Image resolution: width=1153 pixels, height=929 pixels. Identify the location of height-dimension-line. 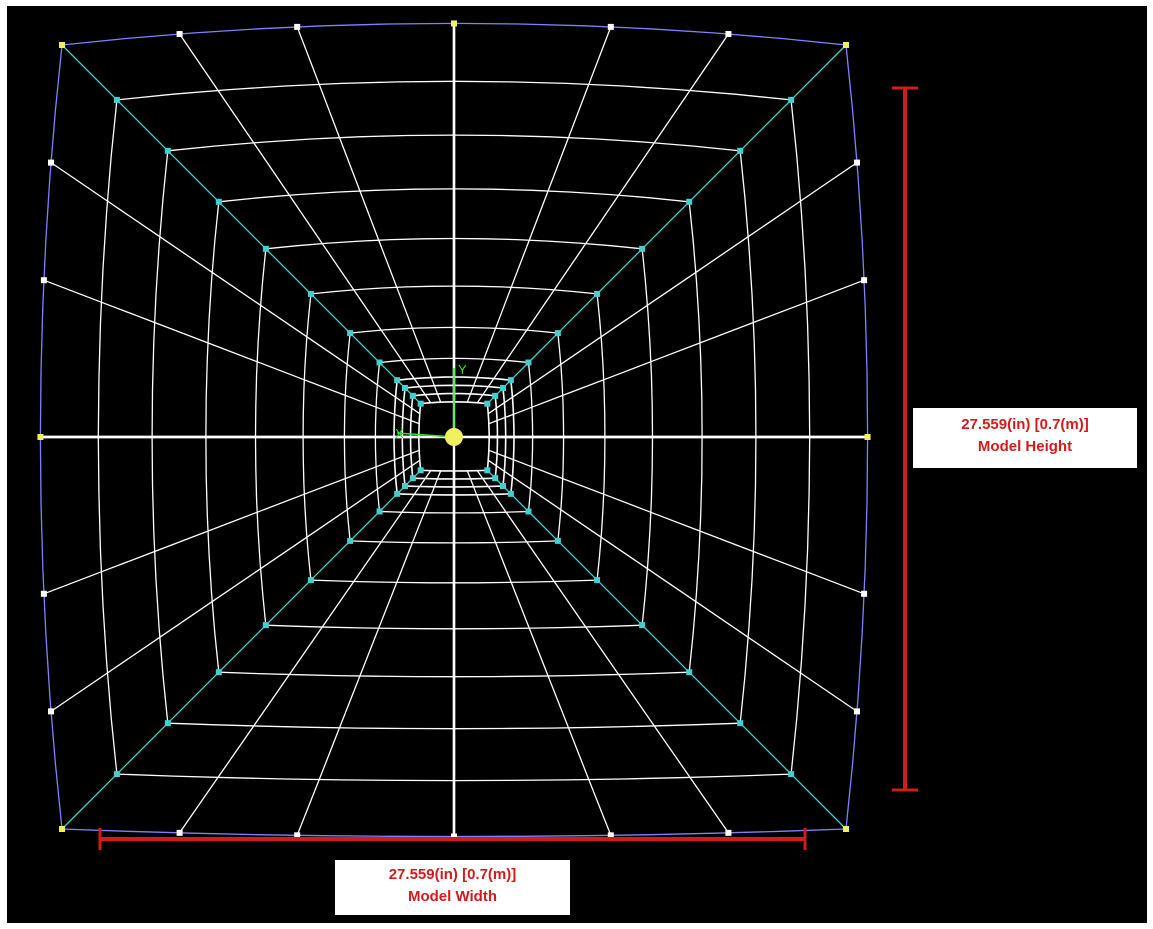
(905, 439).